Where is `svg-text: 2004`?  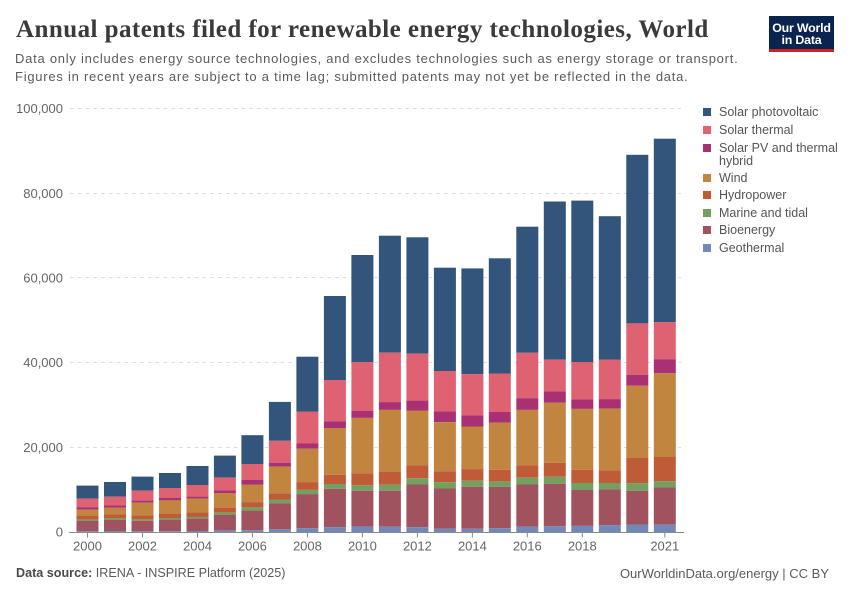 svg-text: 2004 is located at coordinates (197, 546).